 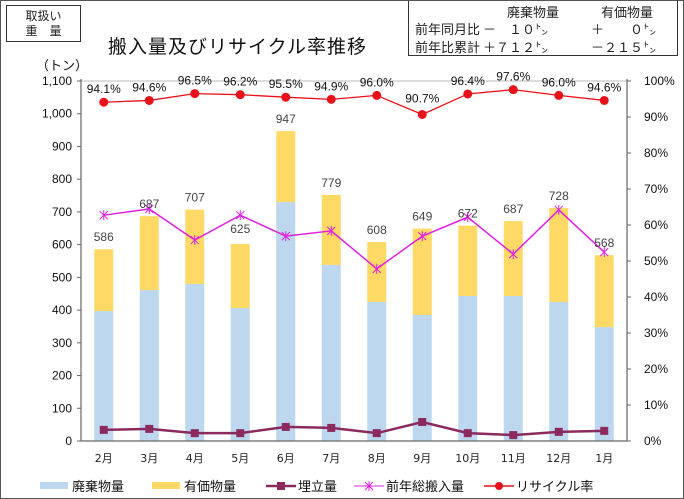 What do you see at coordinates (62, 245) in the screenshot?
I see `y-tick-label: 600` at bounding box center [62, 245].